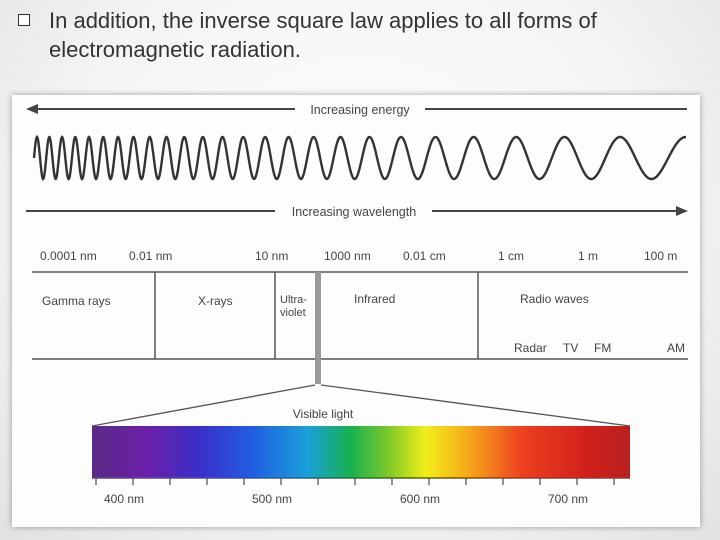 This screenshot has width=720, height=540. I want to click on energy-arrow, so click(356, 109).